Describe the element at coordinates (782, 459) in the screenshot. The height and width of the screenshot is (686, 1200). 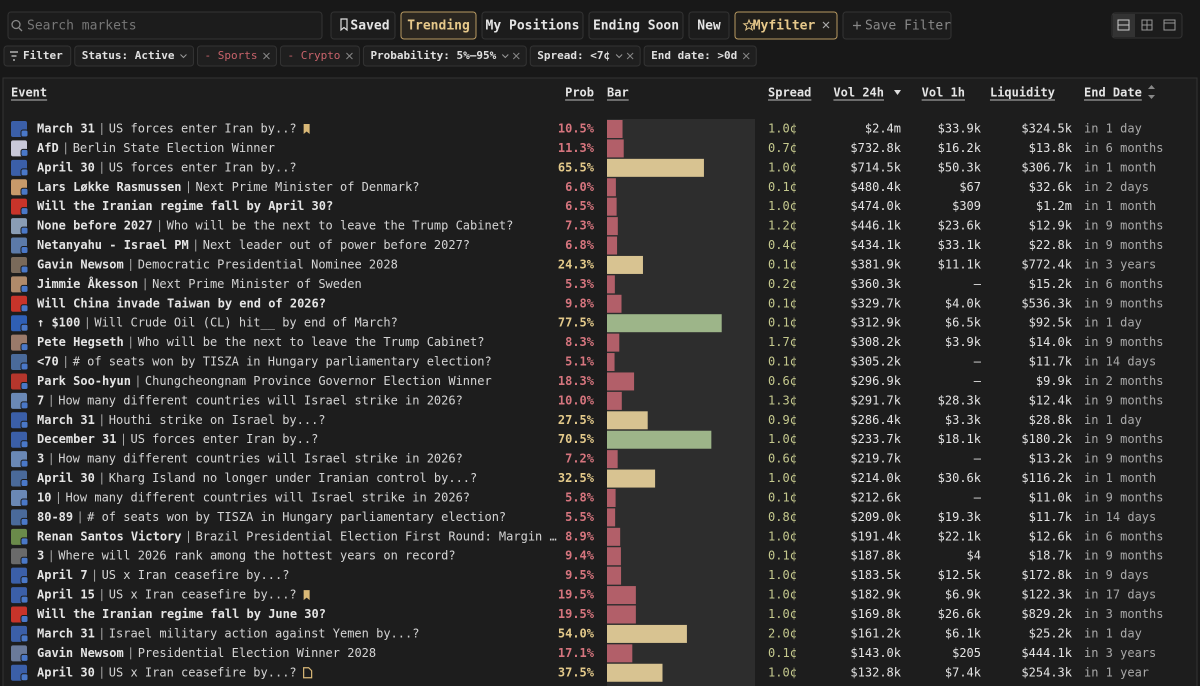
I see `spread: 0.6¢` at that location.